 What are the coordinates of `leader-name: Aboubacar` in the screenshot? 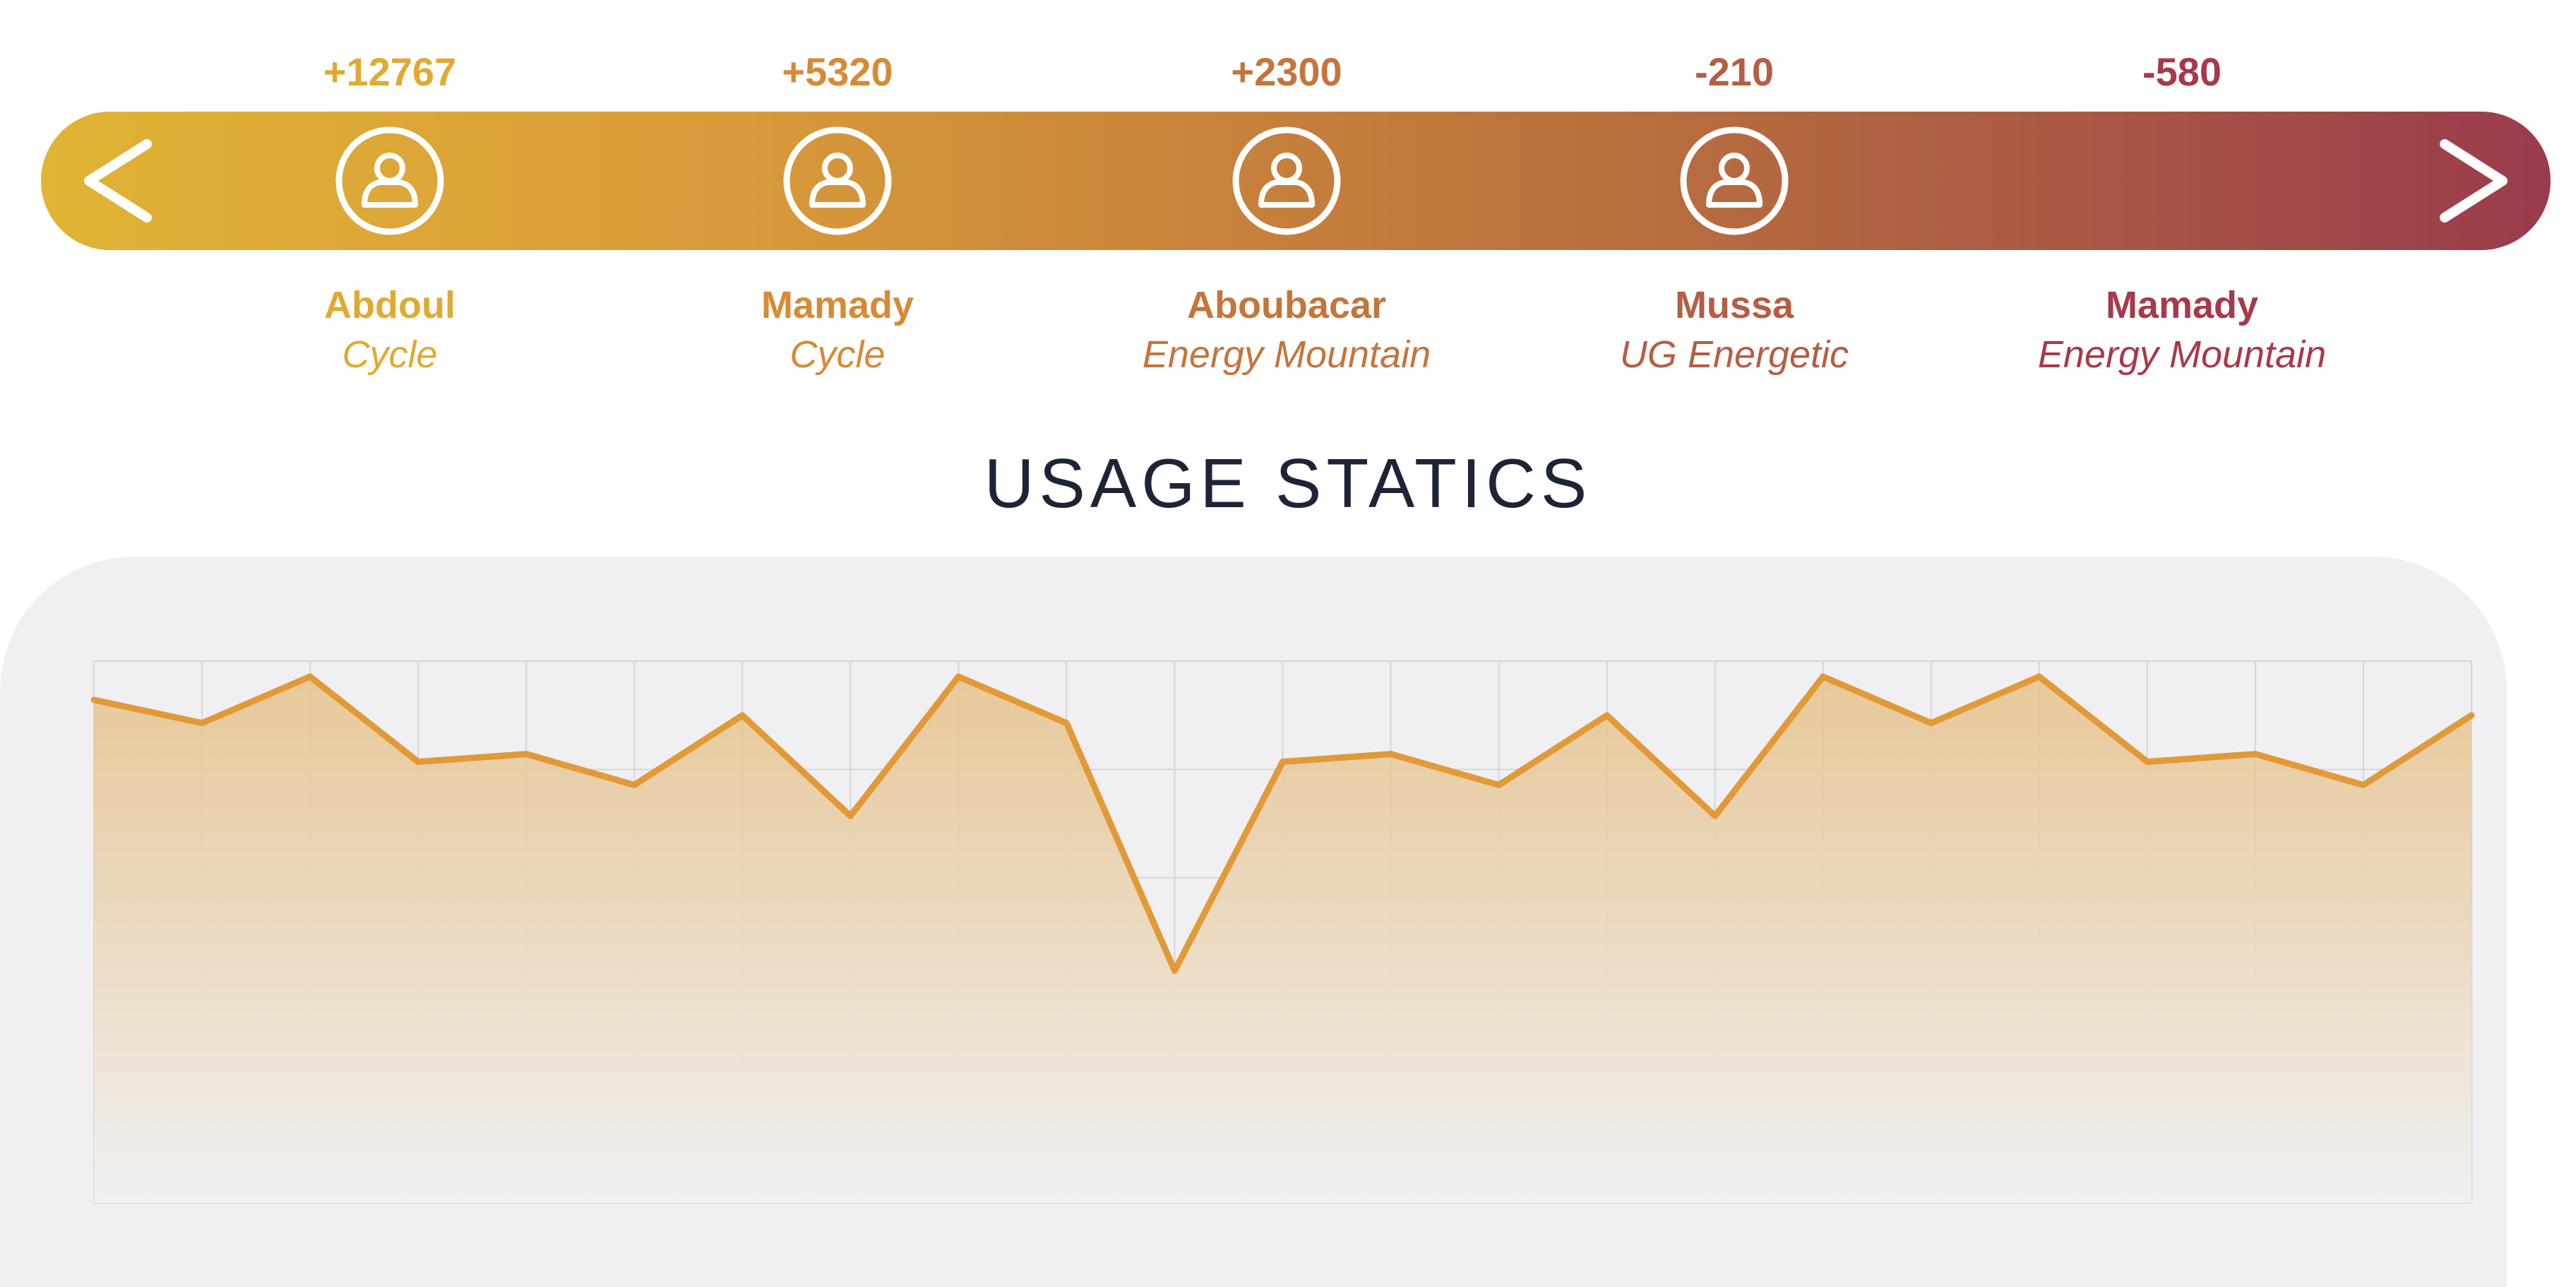 It's located at (1286, 305).